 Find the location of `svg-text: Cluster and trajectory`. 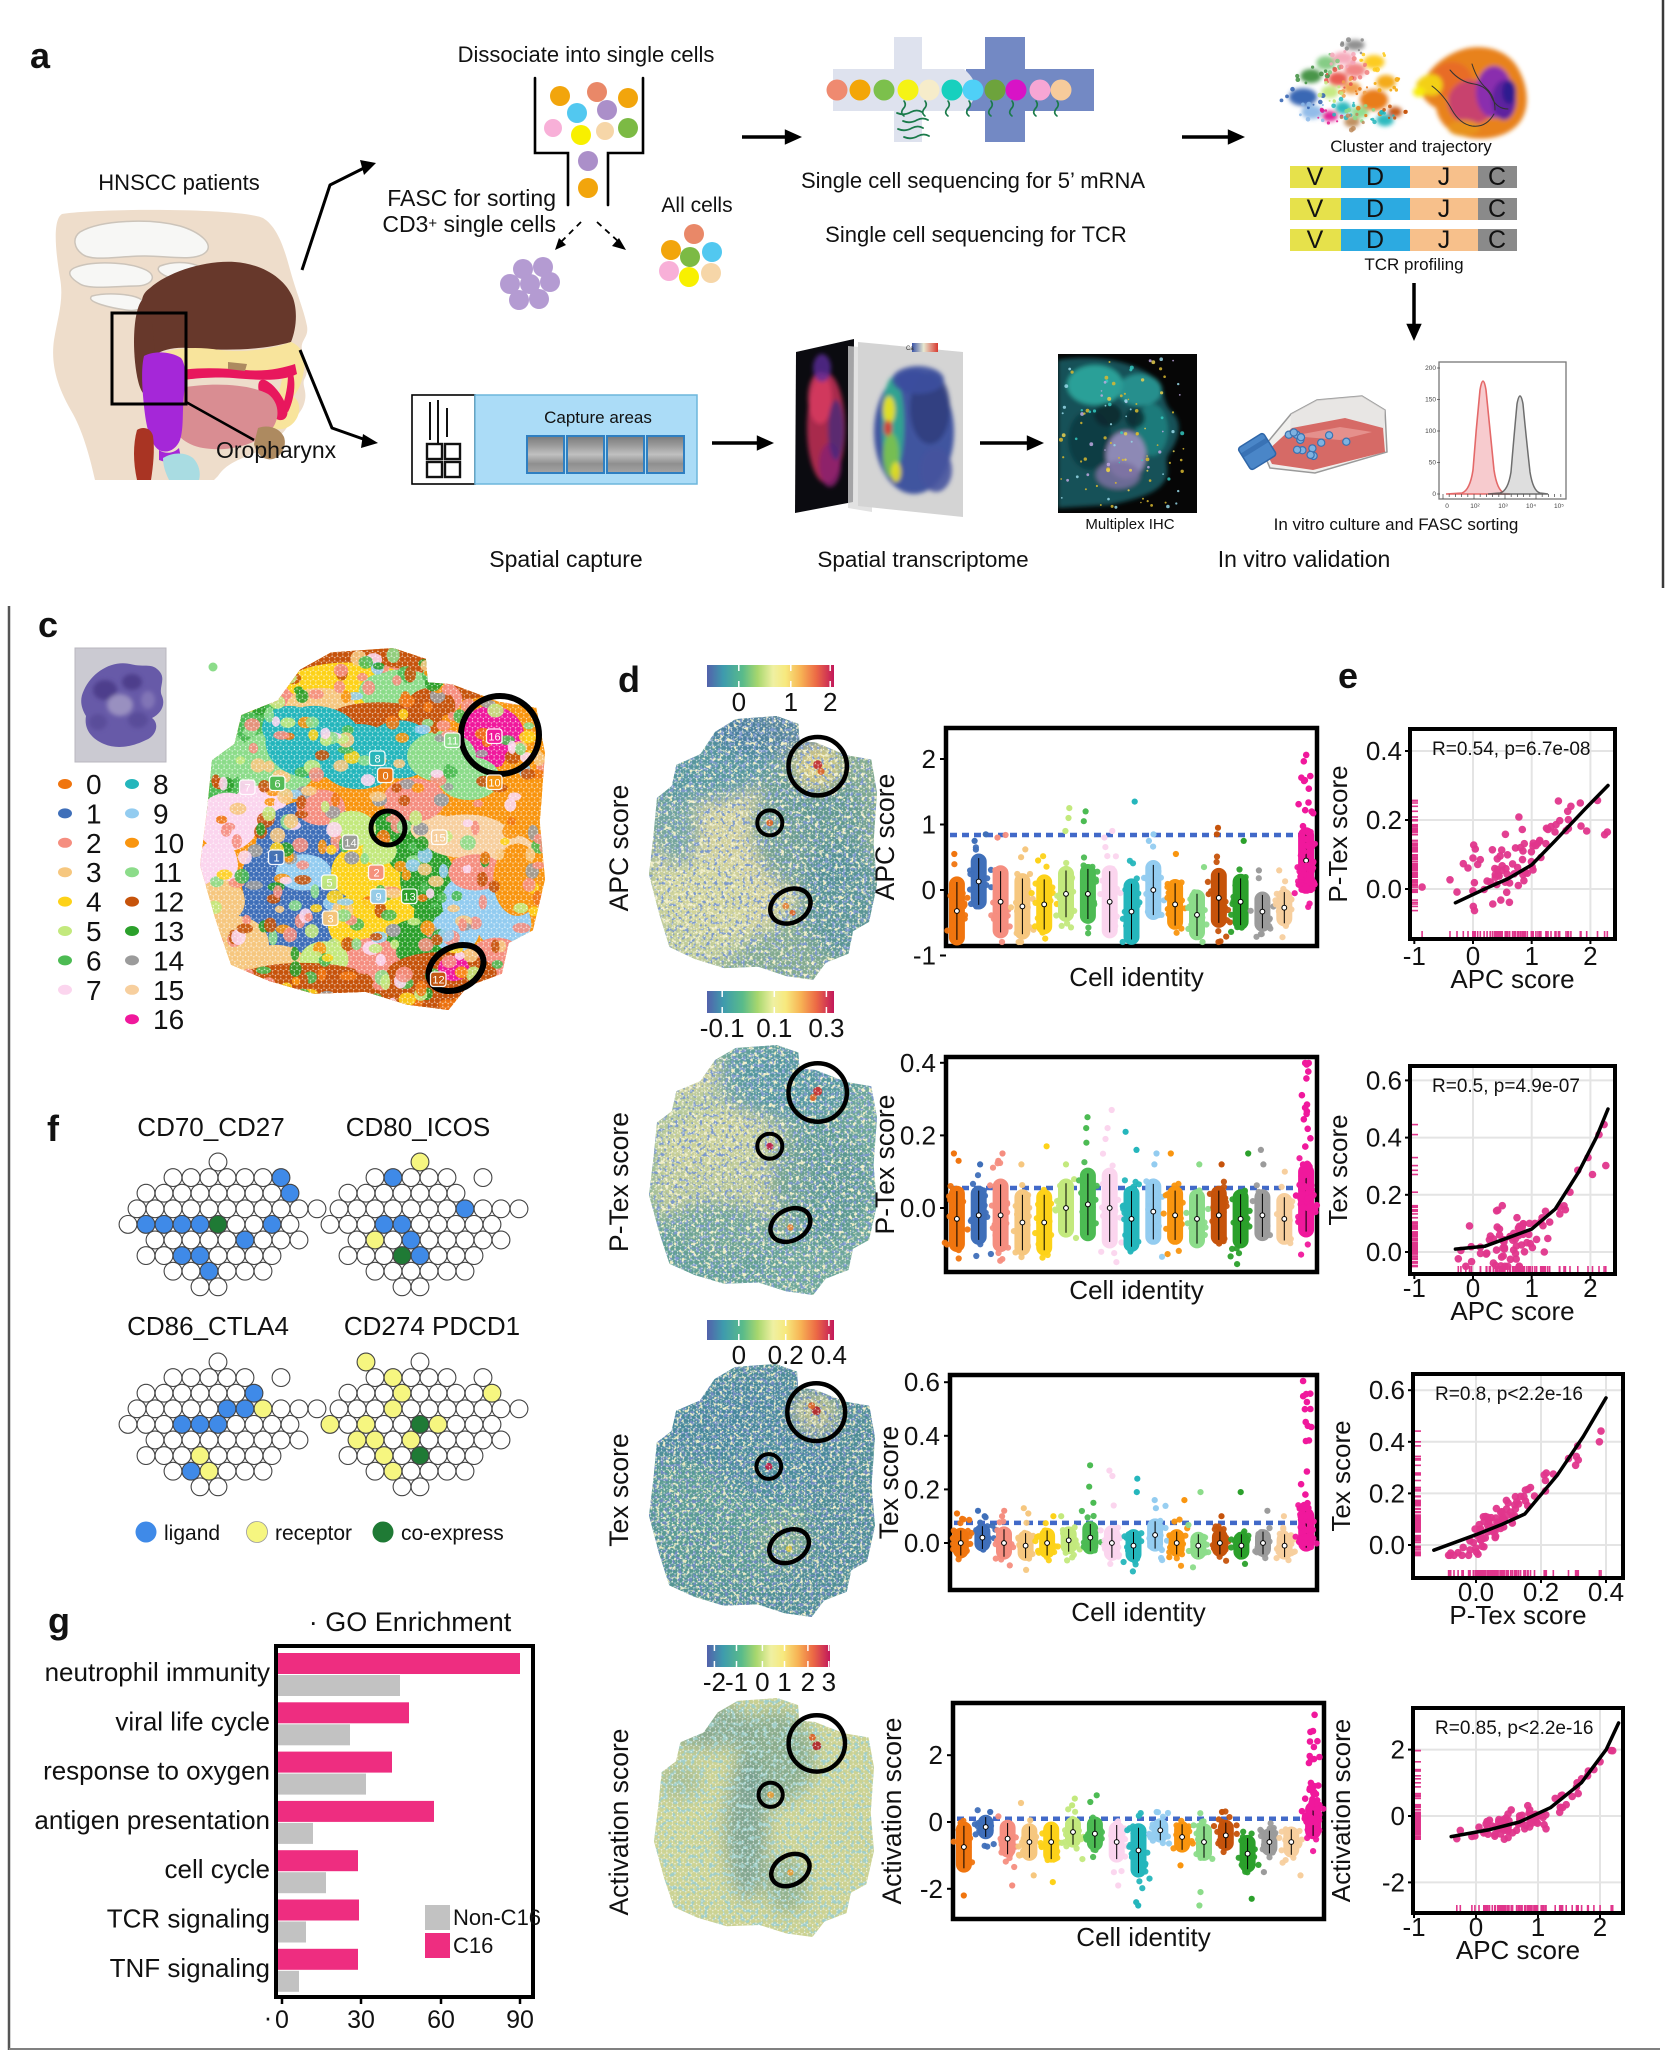

svg-text: Cluster and trajectory is located at coordinates (1411, 146).